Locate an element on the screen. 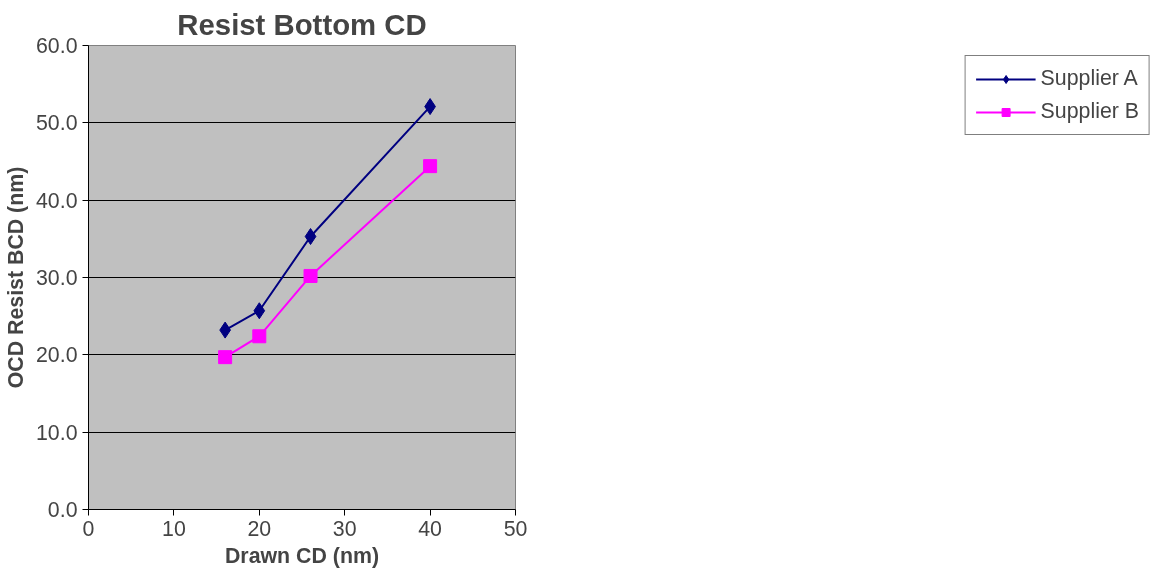  y-tick-label: 0.0 is located at coordinates (62, 510).